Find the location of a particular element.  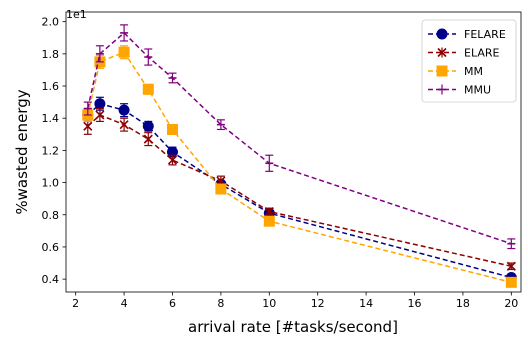

x-tick-label: 4 is located at coordinates (124, 303).